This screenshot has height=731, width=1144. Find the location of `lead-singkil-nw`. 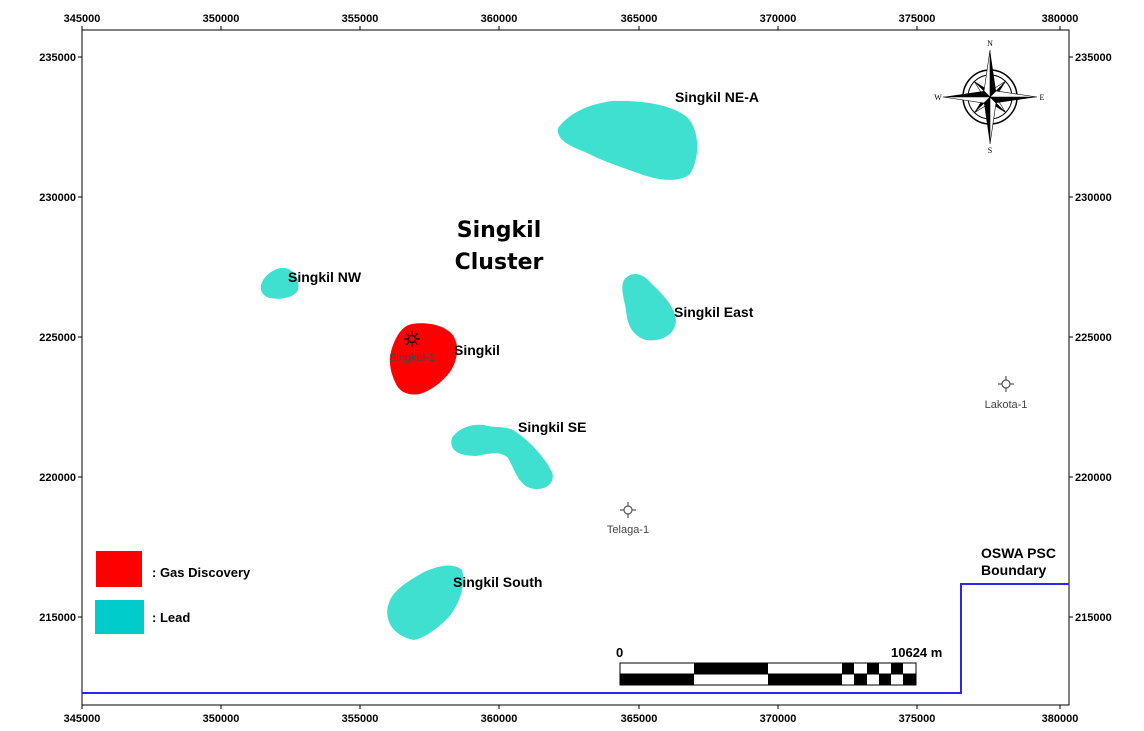

lead-singkil-nw is located at coordinates (279, 283).